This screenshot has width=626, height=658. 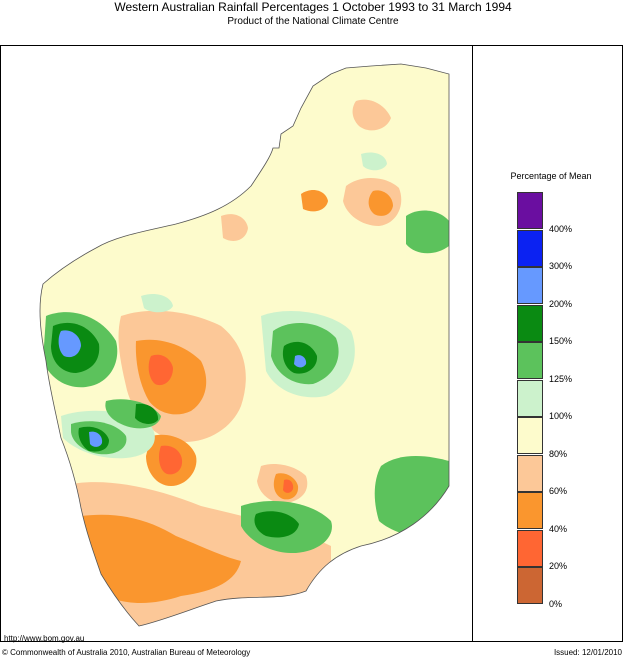 I want to click on zone-sw-blue, so click(x=96, y=439).